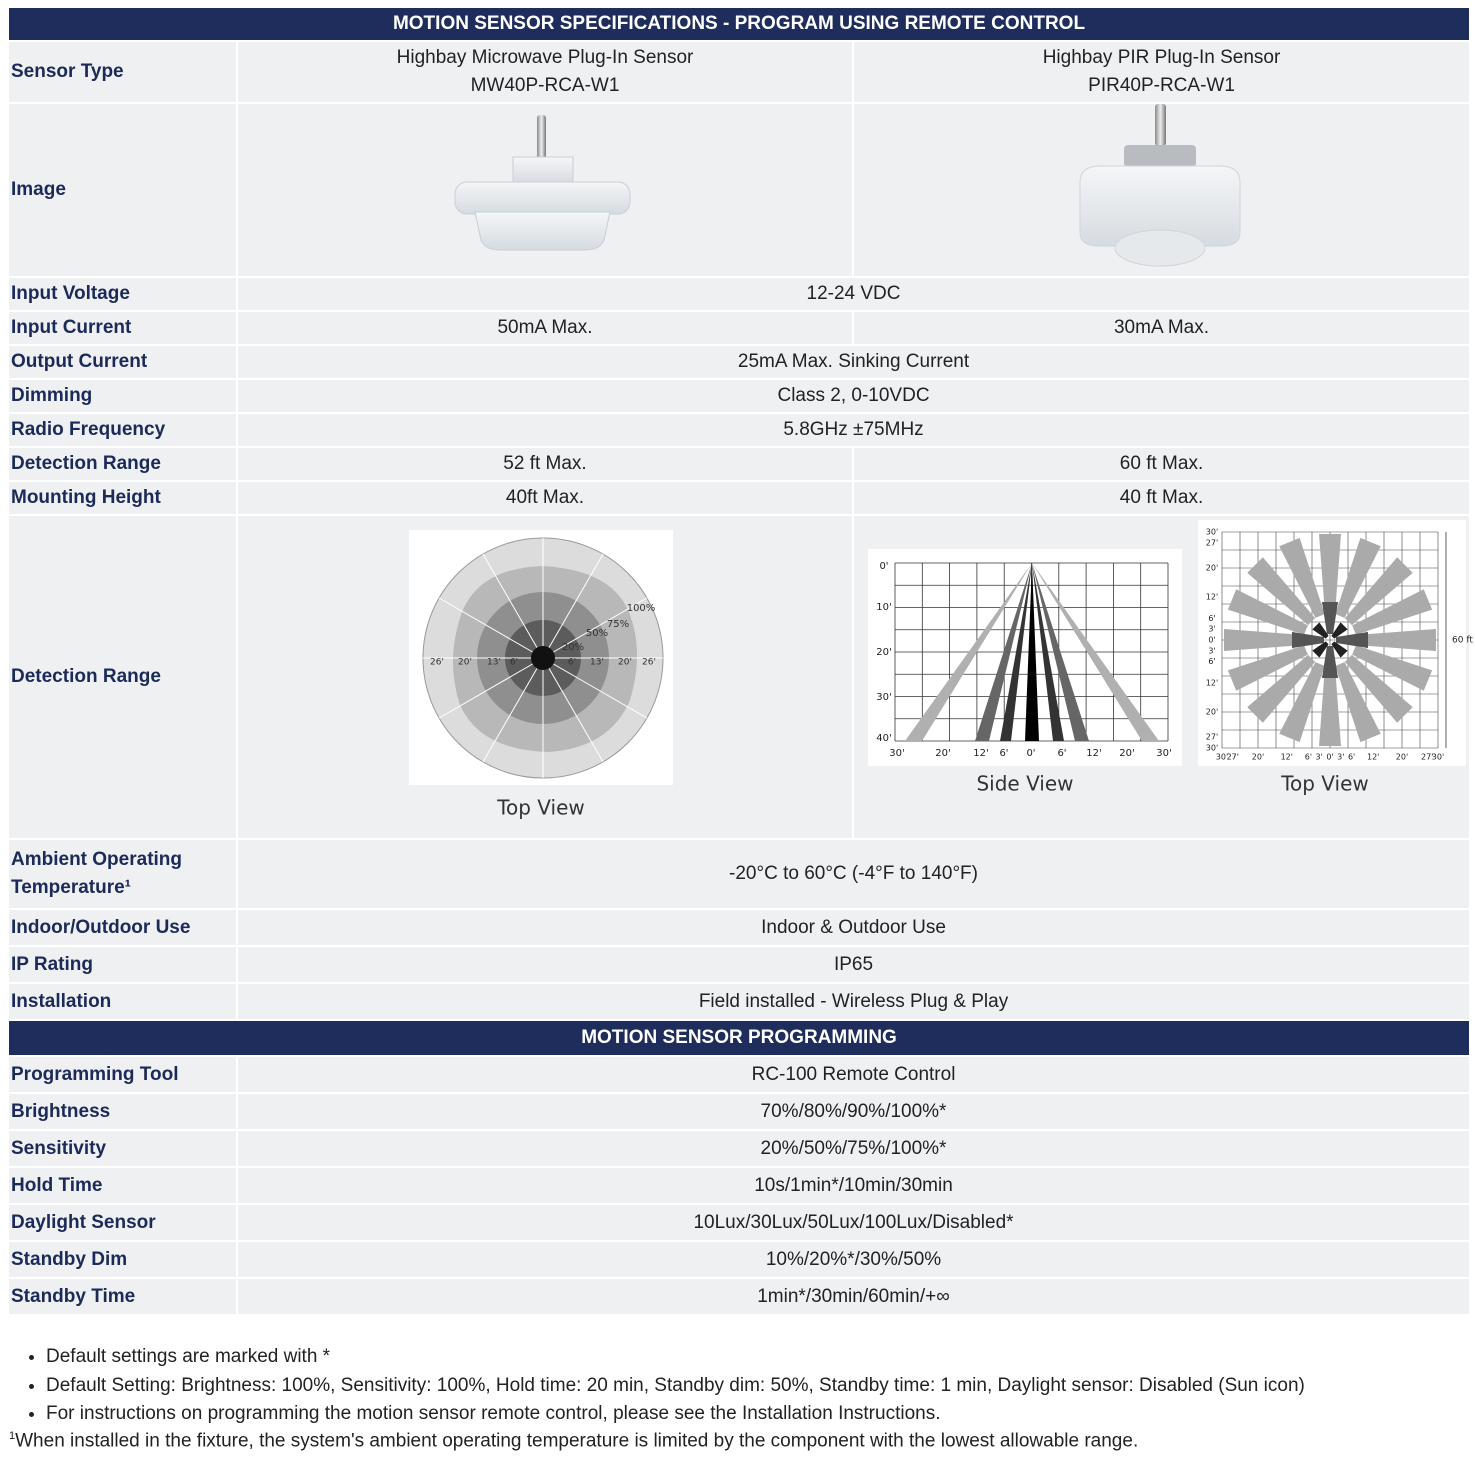 This screenshot has height=1479, width=1475. What do you see at coordinates (122, 72) in the screenshot?
I see `row-label: Sensor Type` at bounding box center [122, 72].